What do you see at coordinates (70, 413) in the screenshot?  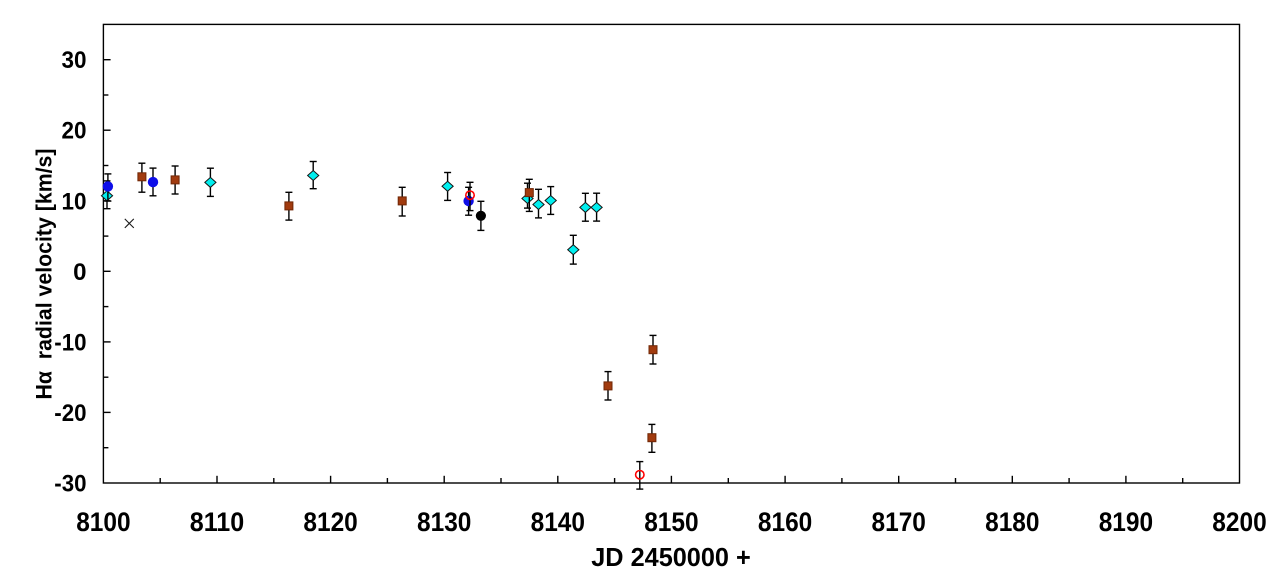 I see `svg-text: -20` at bounding box center [70, 413].